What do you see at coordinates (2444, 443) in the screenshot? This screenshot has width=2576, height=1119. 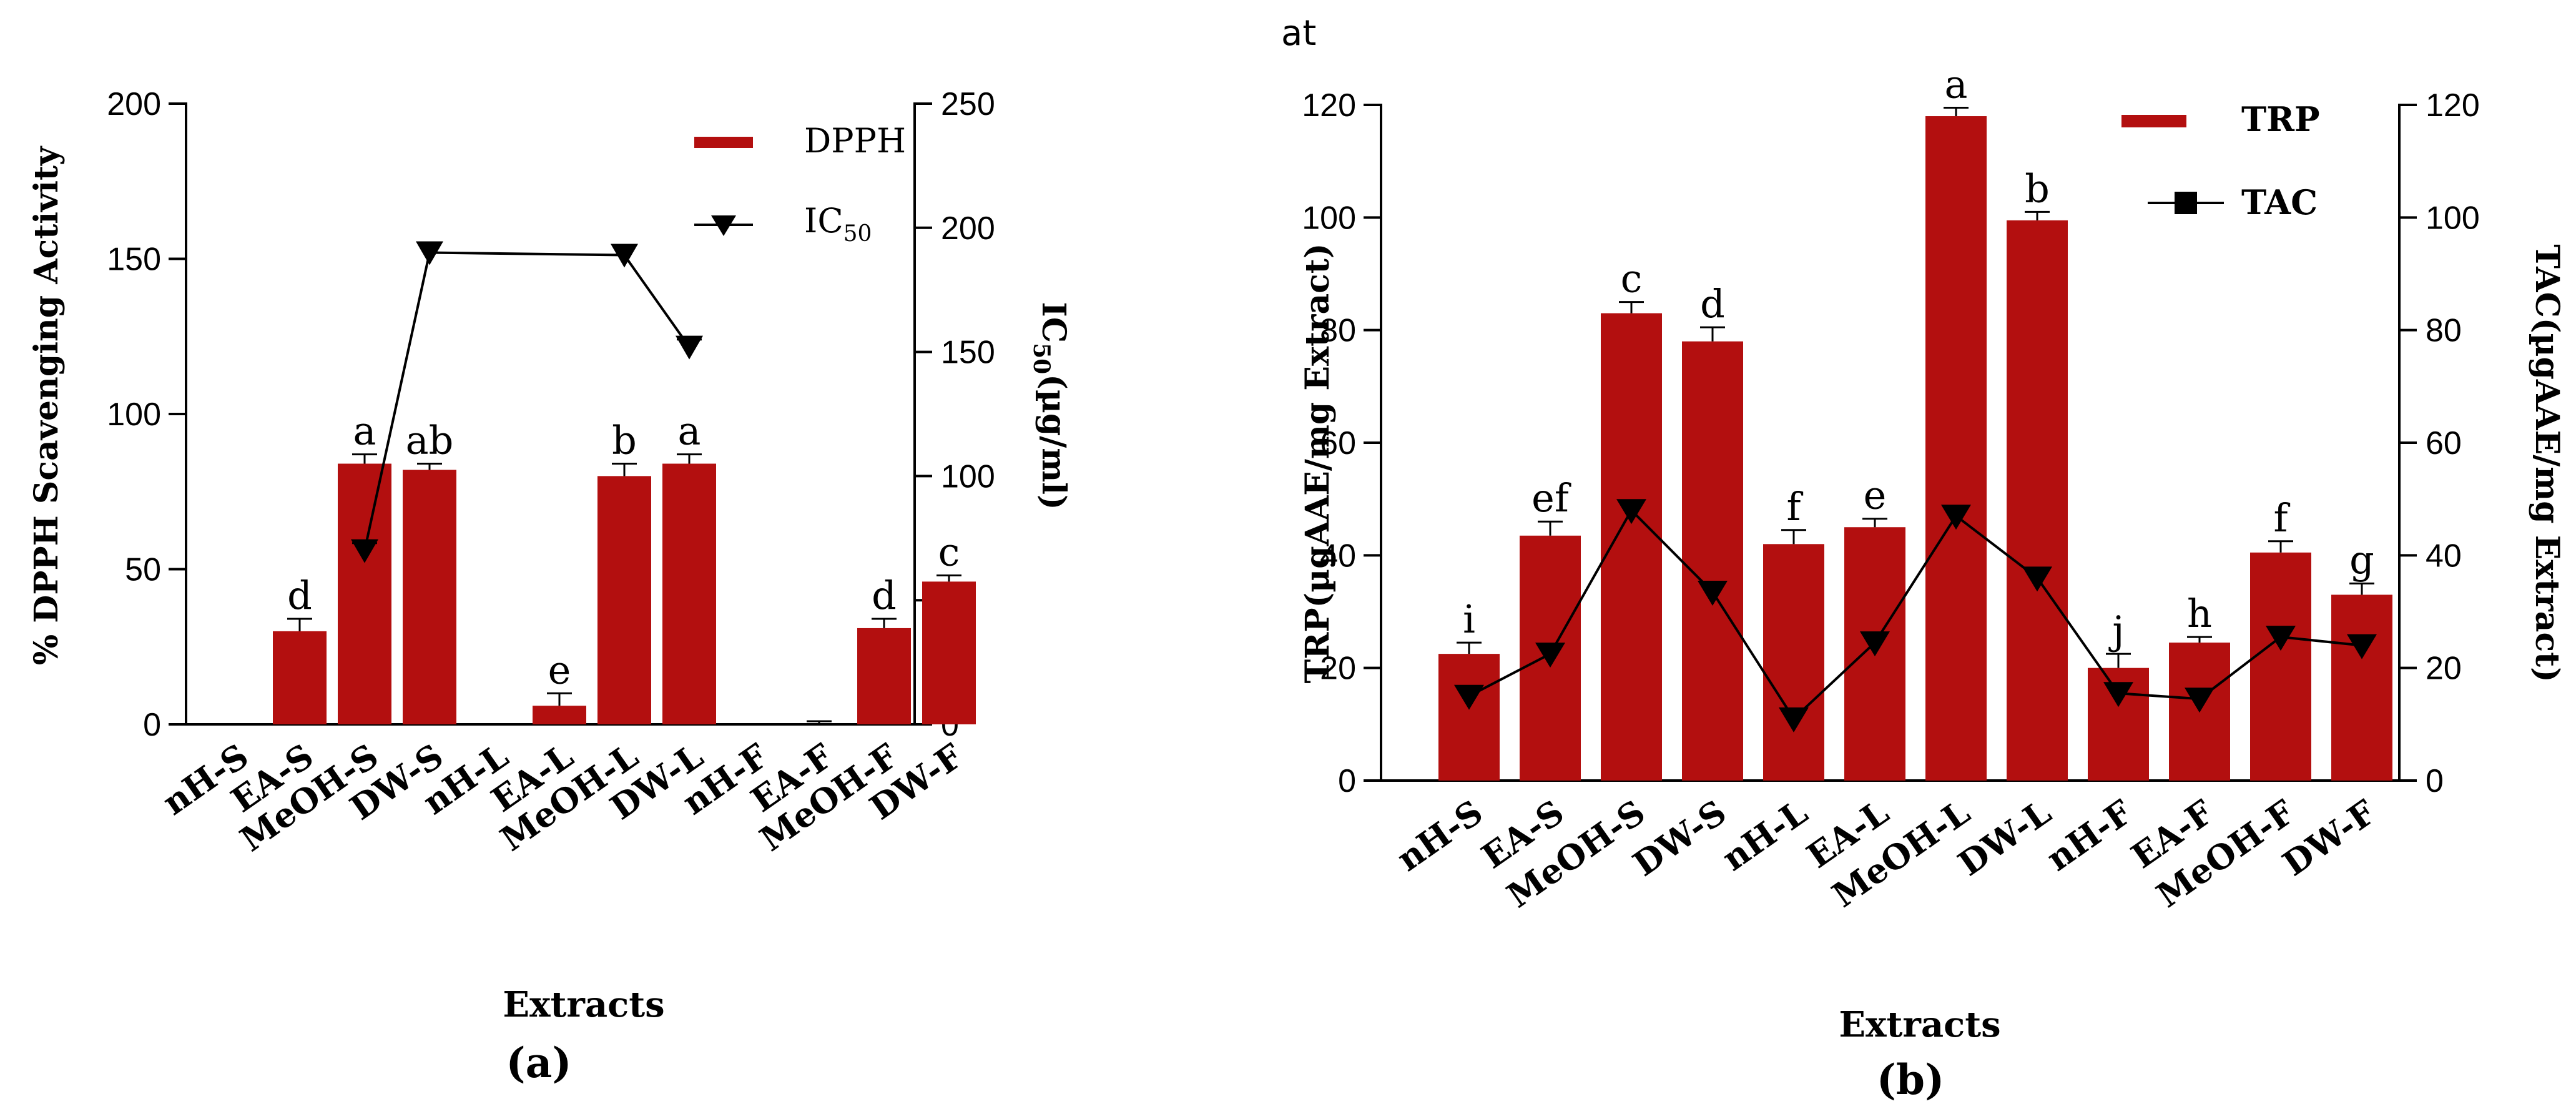 I see `panel-b-right-tick-label: 60` at bounding box center [2444, 443].